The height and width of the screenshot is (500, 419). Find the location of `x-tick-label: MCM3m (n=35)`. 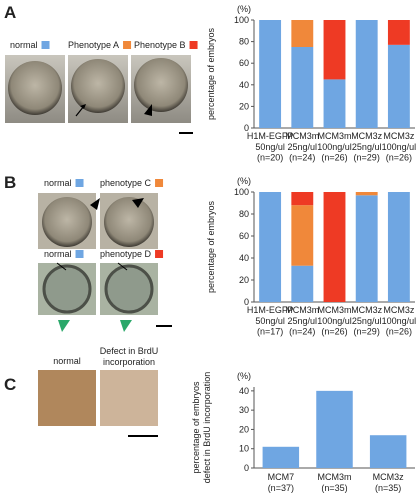

x-tick-label: MCM3m (n=35) is located at coordinates (335, 482).